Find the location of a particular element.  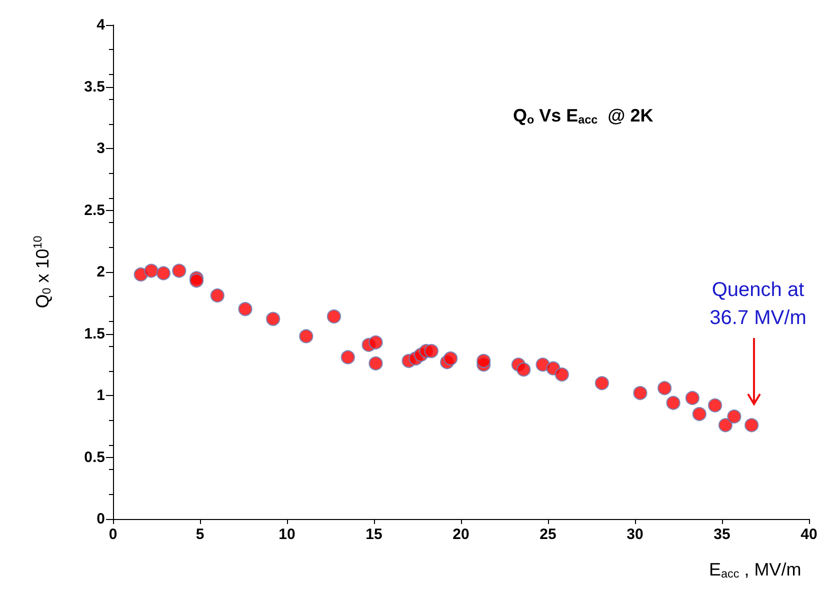

x-tick-label: 15 is located at coordinates (374, 534).